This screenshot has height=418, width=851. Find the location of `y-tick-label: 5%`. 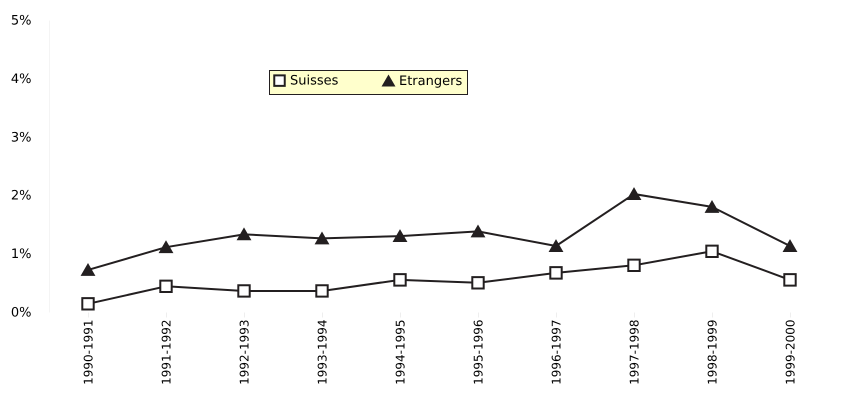

y-tick-label: 5% is located at coordinates (21, 21).